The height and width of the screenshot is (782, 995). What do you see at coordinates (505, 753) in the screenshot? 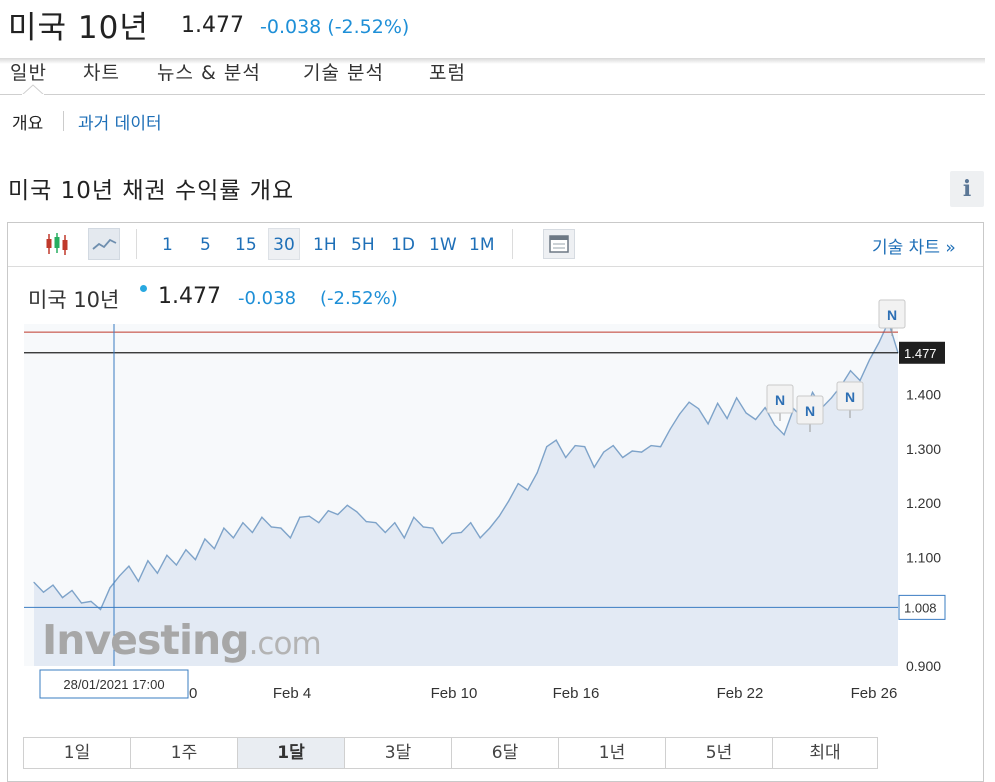
I see `range-6m: 6달` at bounding box center [505, 753].